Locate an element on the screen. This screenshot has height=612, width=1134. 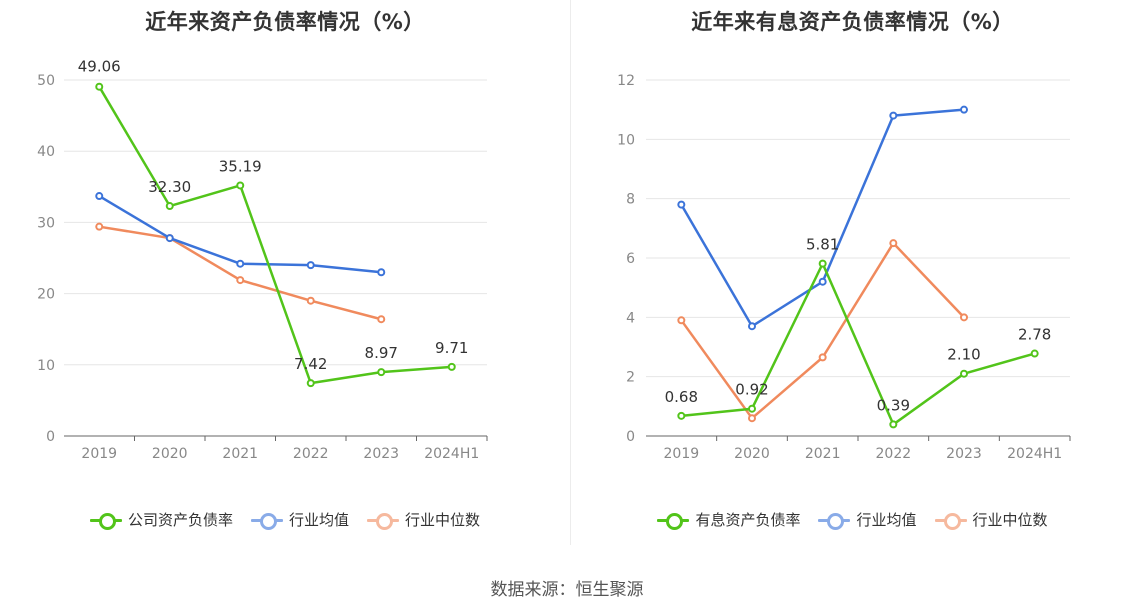
y-tick-label: 40 is located at coordinates (46, 152).